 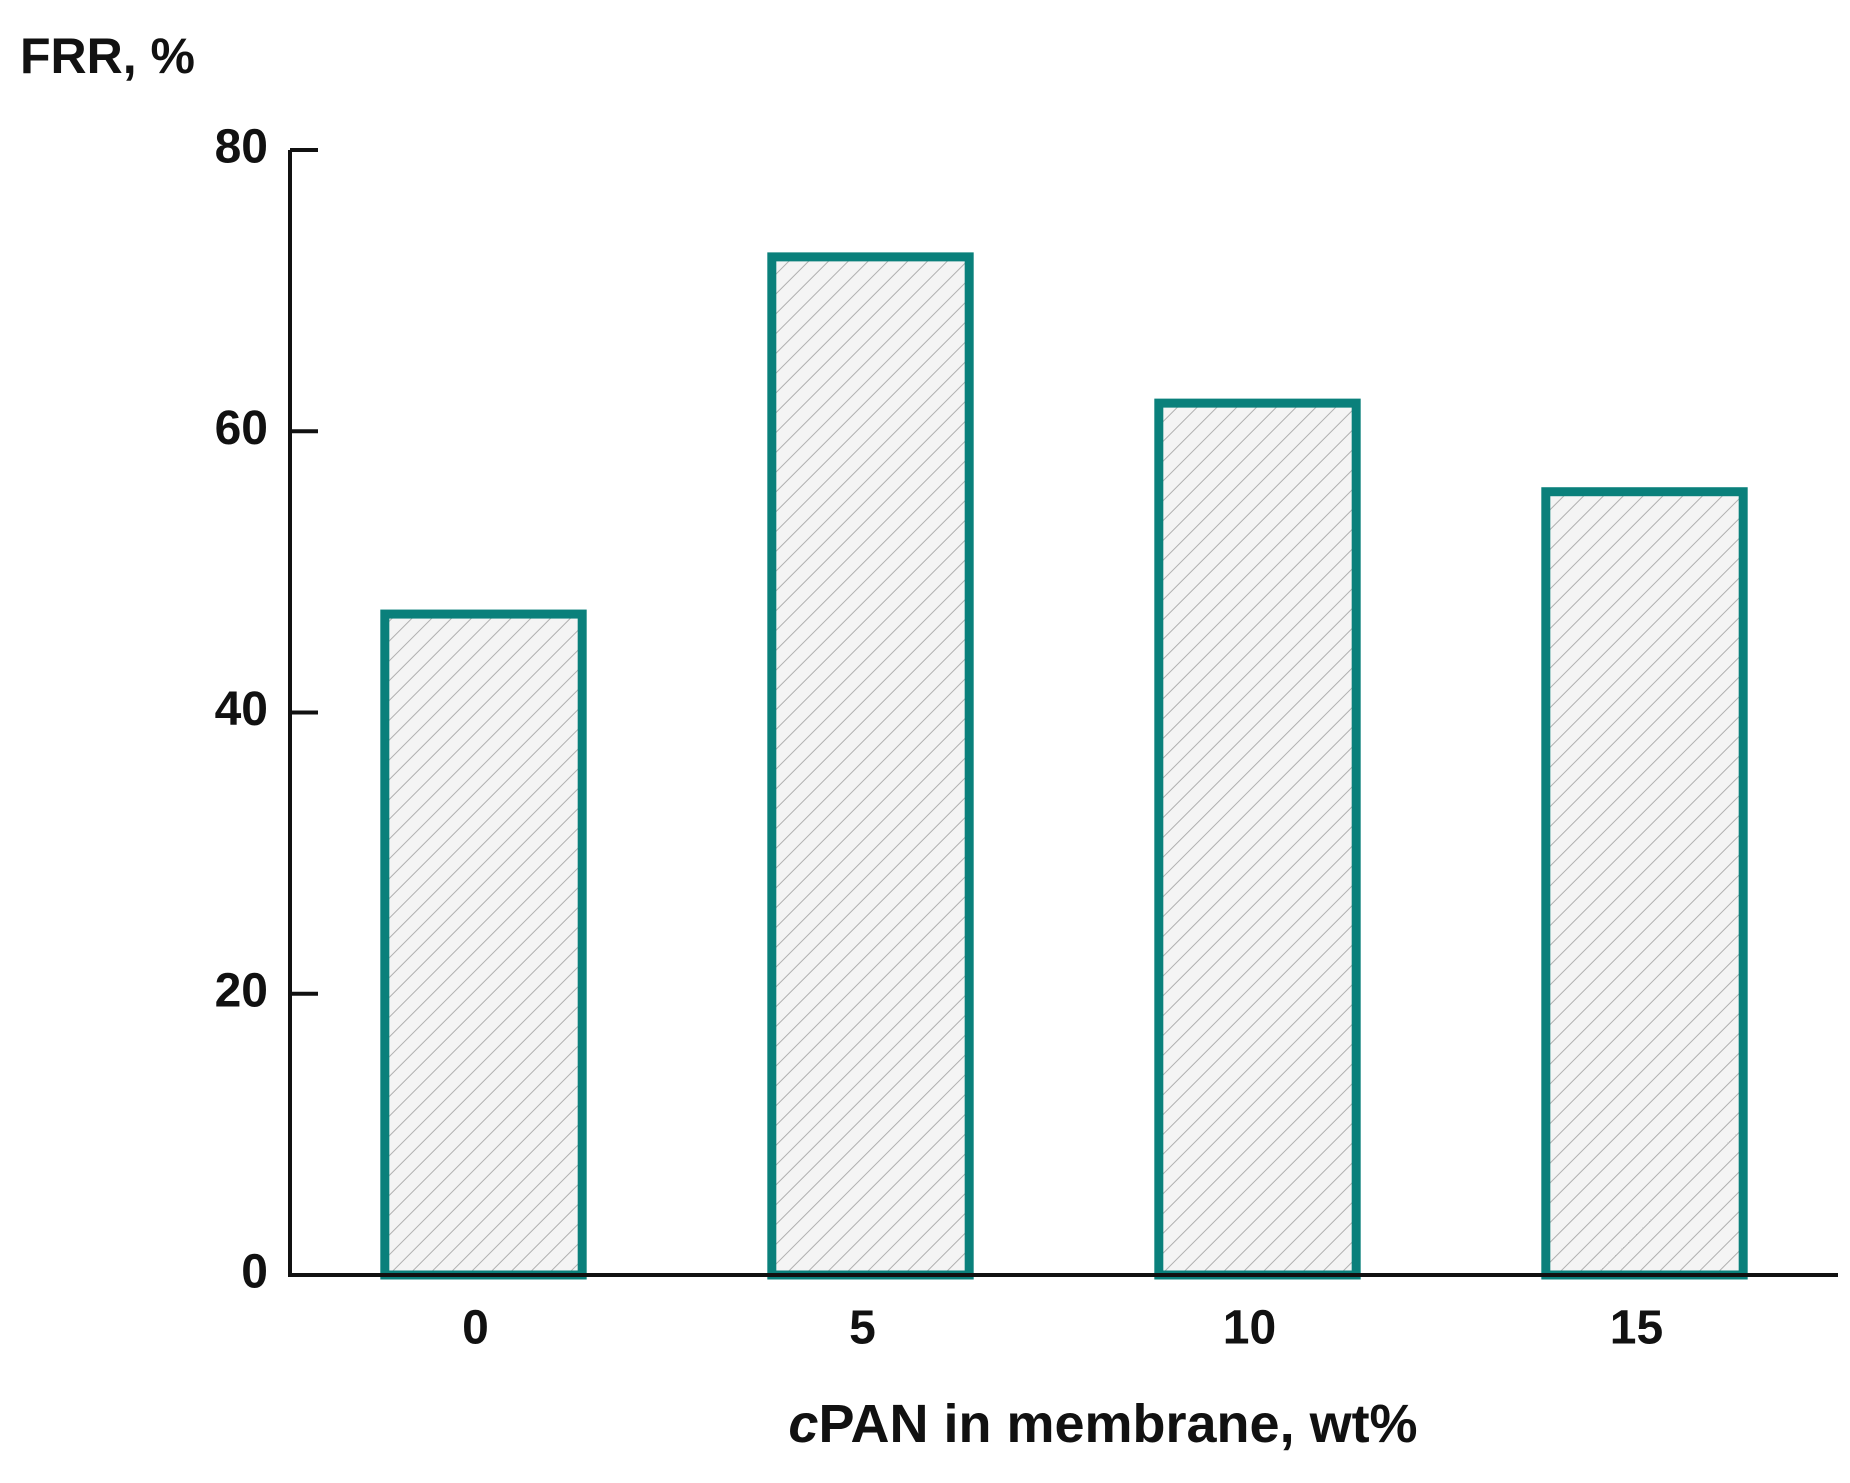 What do you see at coordinates (862, 1328) in the screenshot?
I see `x-tick-label: 5` at bounding box center [862, 1328].